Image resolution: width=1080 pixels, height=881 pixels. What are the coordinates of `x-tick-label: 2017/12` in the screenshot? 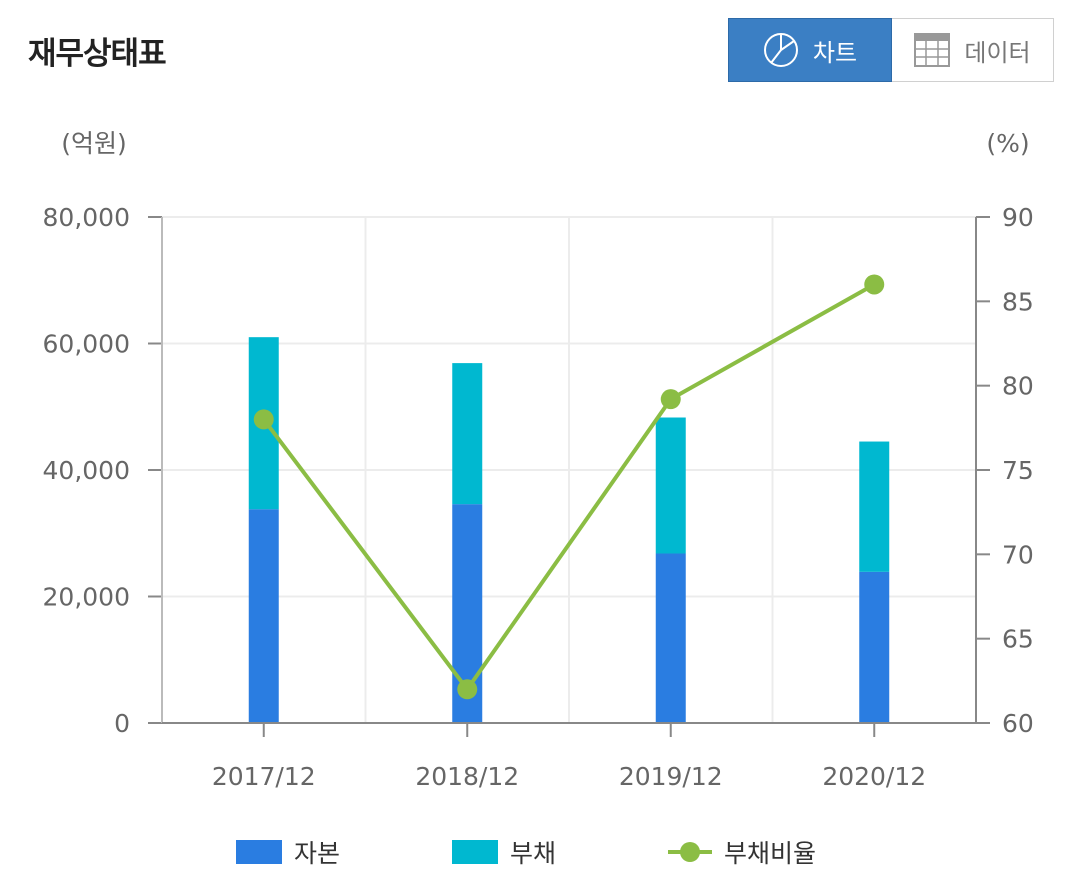 It's located at (264, 776).